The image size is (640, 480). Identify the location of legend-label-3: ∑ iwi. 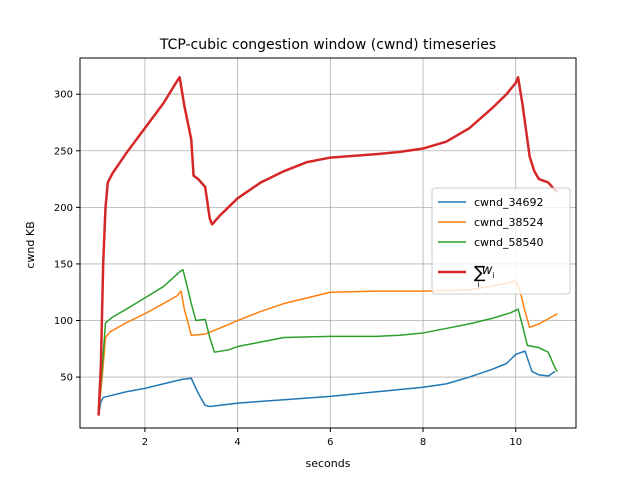
(484, 276).